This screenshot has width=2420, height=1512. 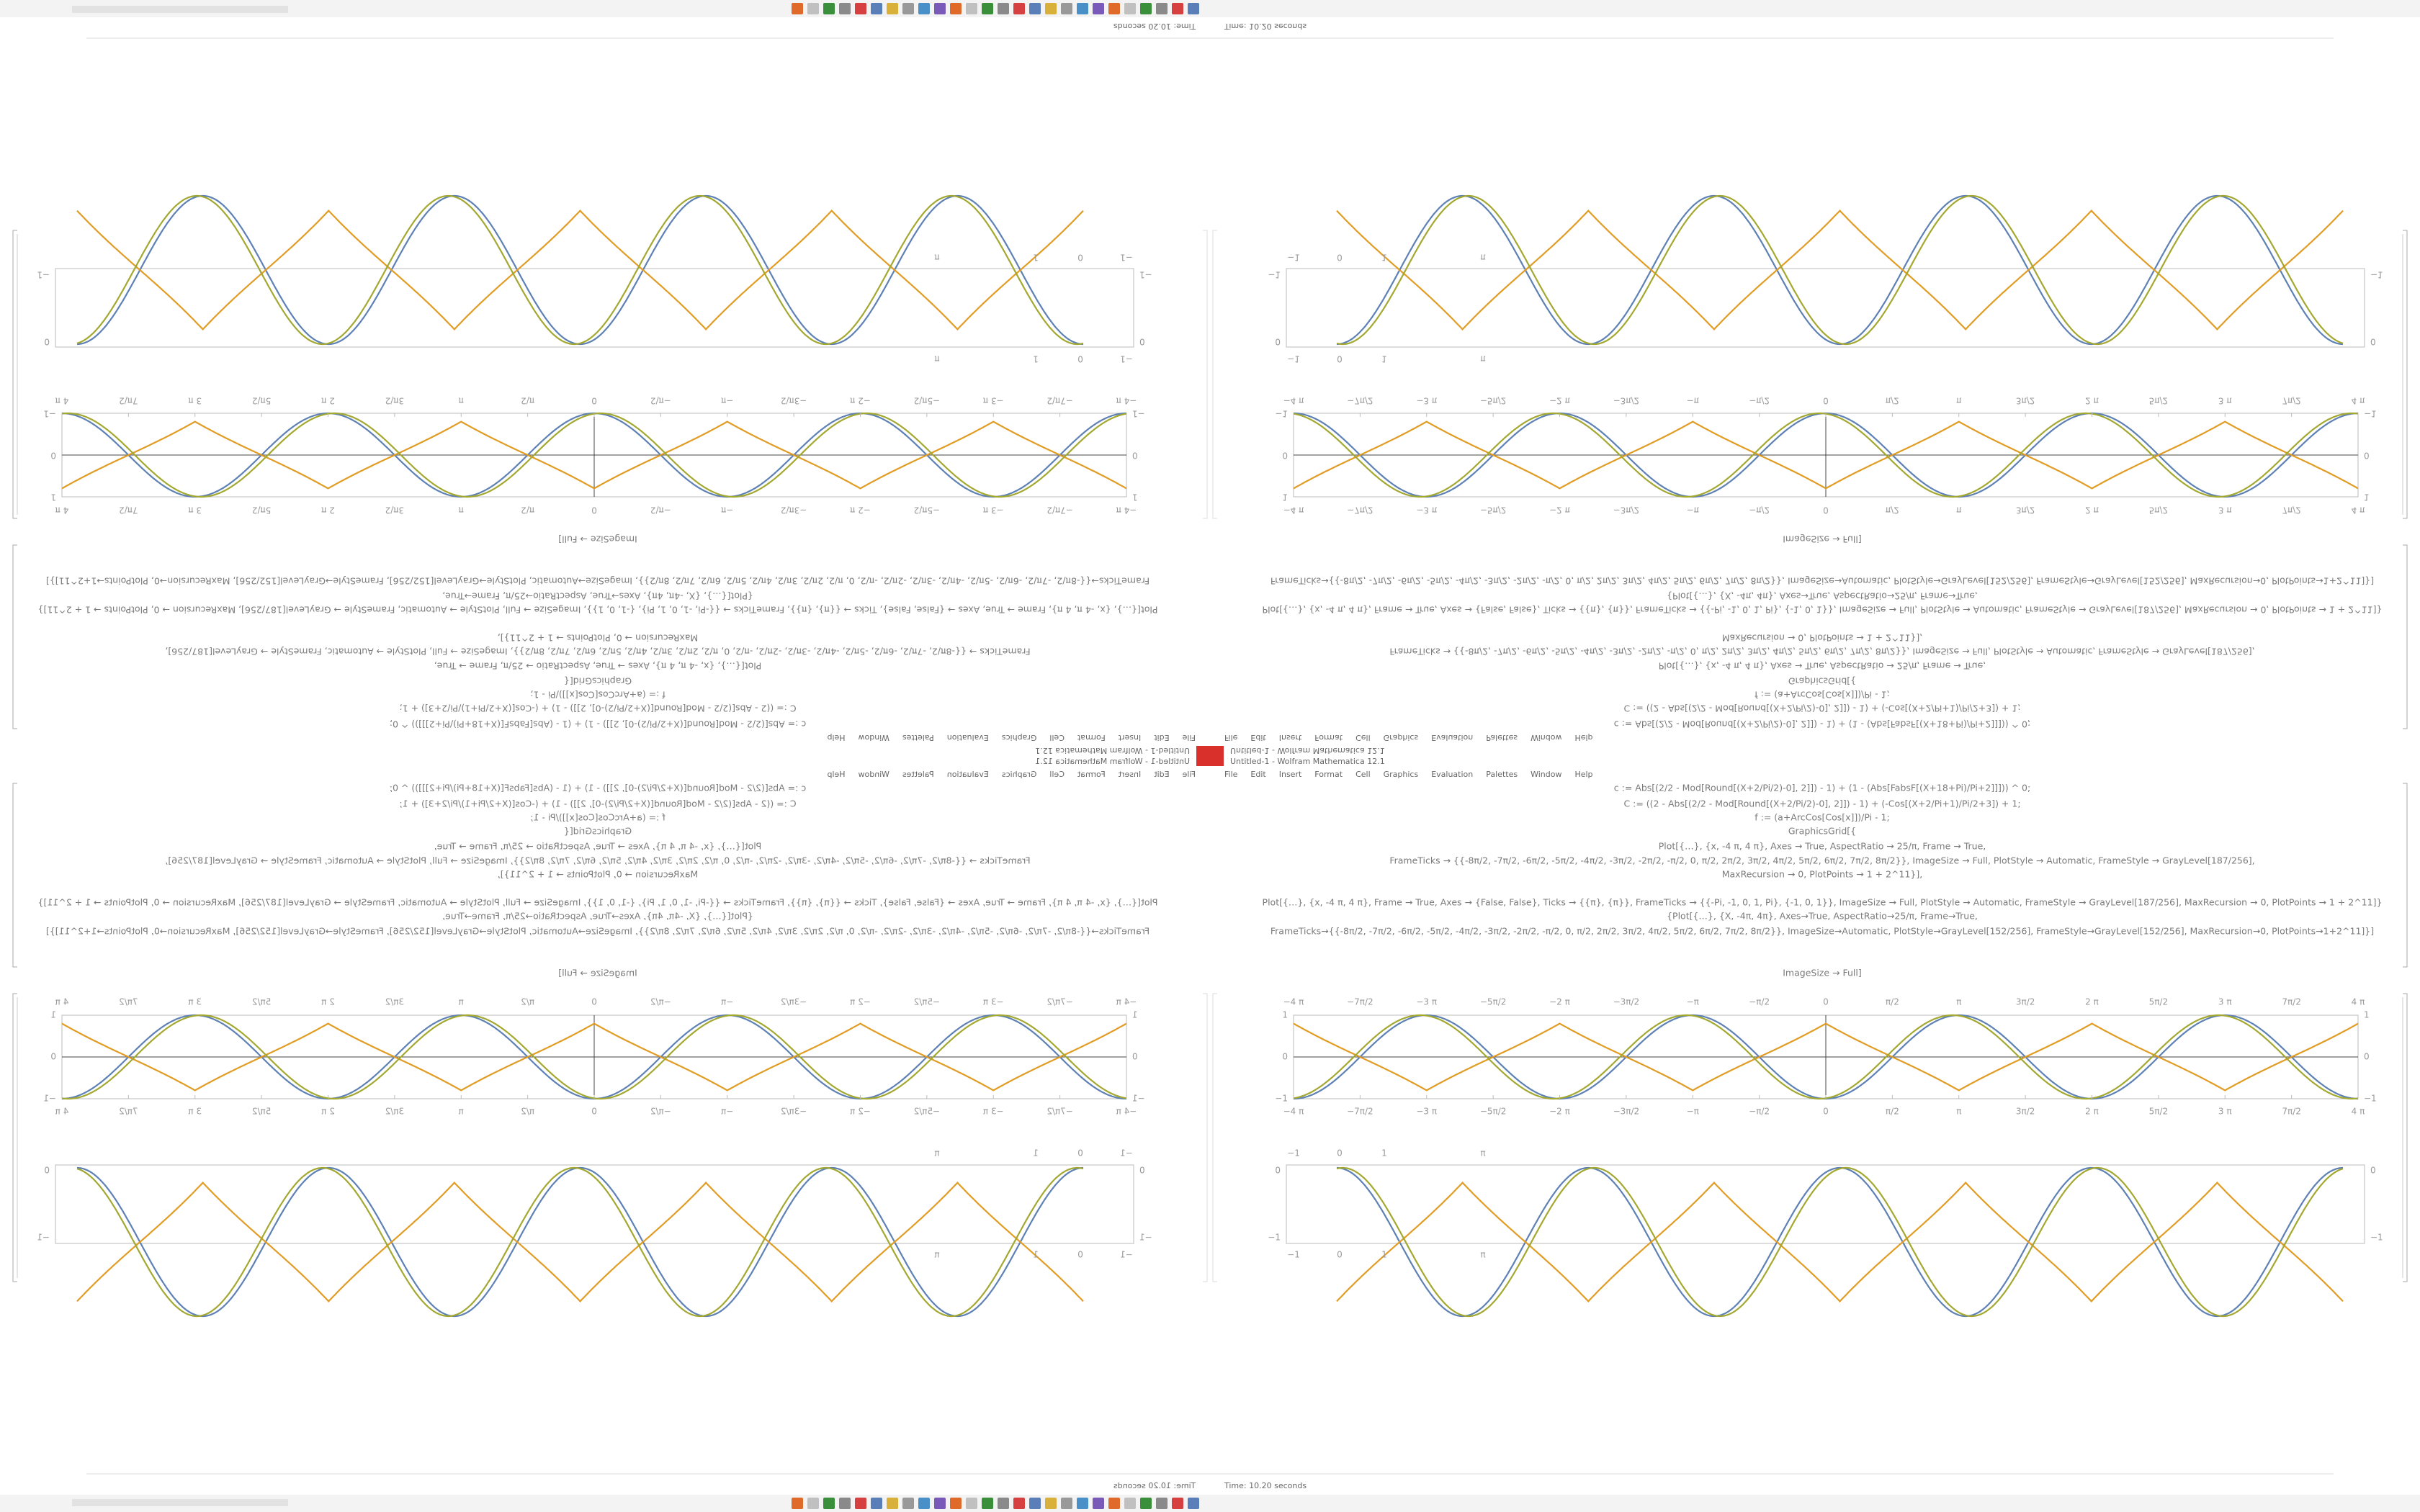 I want to click on menu-item: Insert, so click(x=1290, y=774).